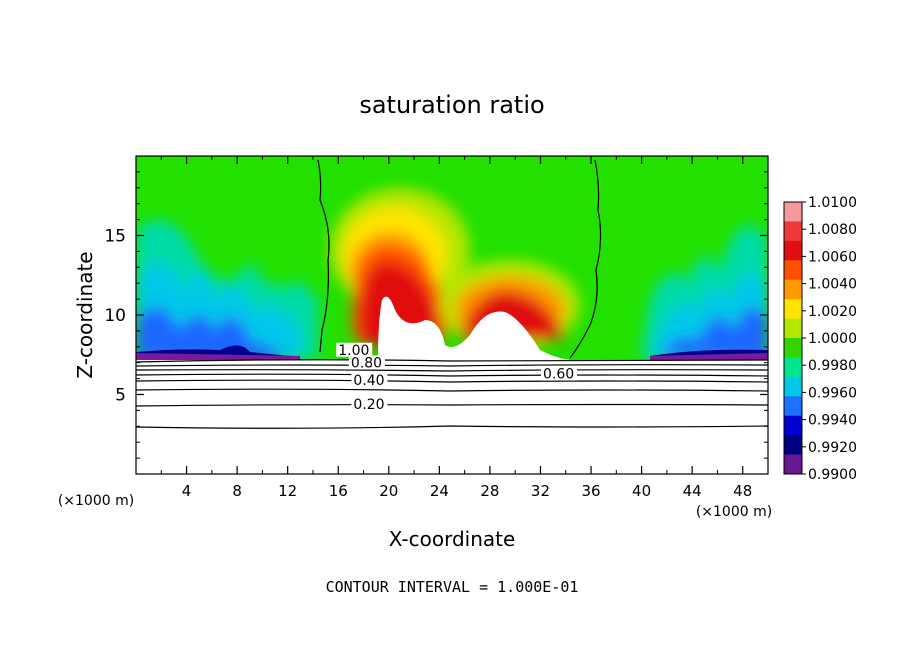 The height and width of the screenshot is (654, 904). Describe the element at coordinates (832, 475) in the screenshot. I see `colorbar-label: 0.9900` at that location.